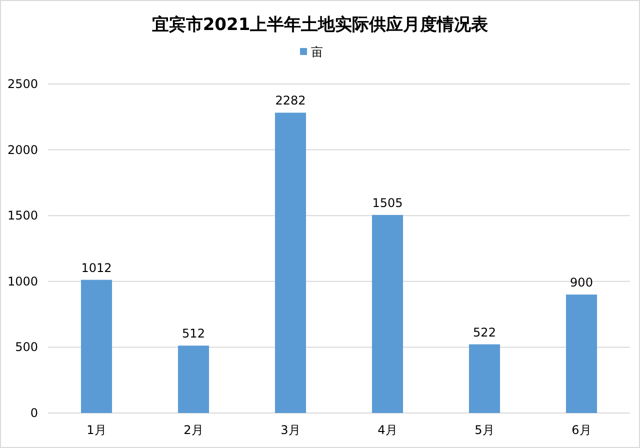 This screenshot has height=448, width=640. What do you see at coordinates (317, 52) in the screenshot?
I see `legend-label: 亩` at bounding box center [317, 52].